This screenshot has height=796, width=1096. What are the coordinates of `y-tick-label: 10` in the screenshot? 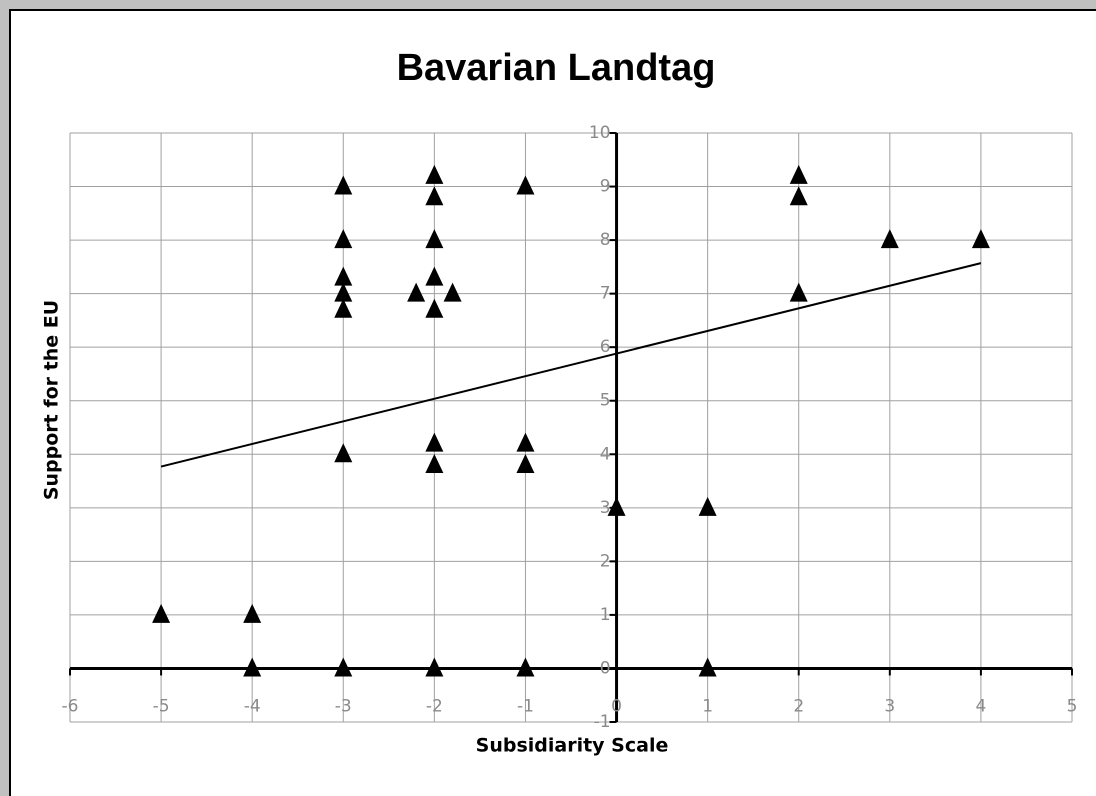 It's located at (600, 133).